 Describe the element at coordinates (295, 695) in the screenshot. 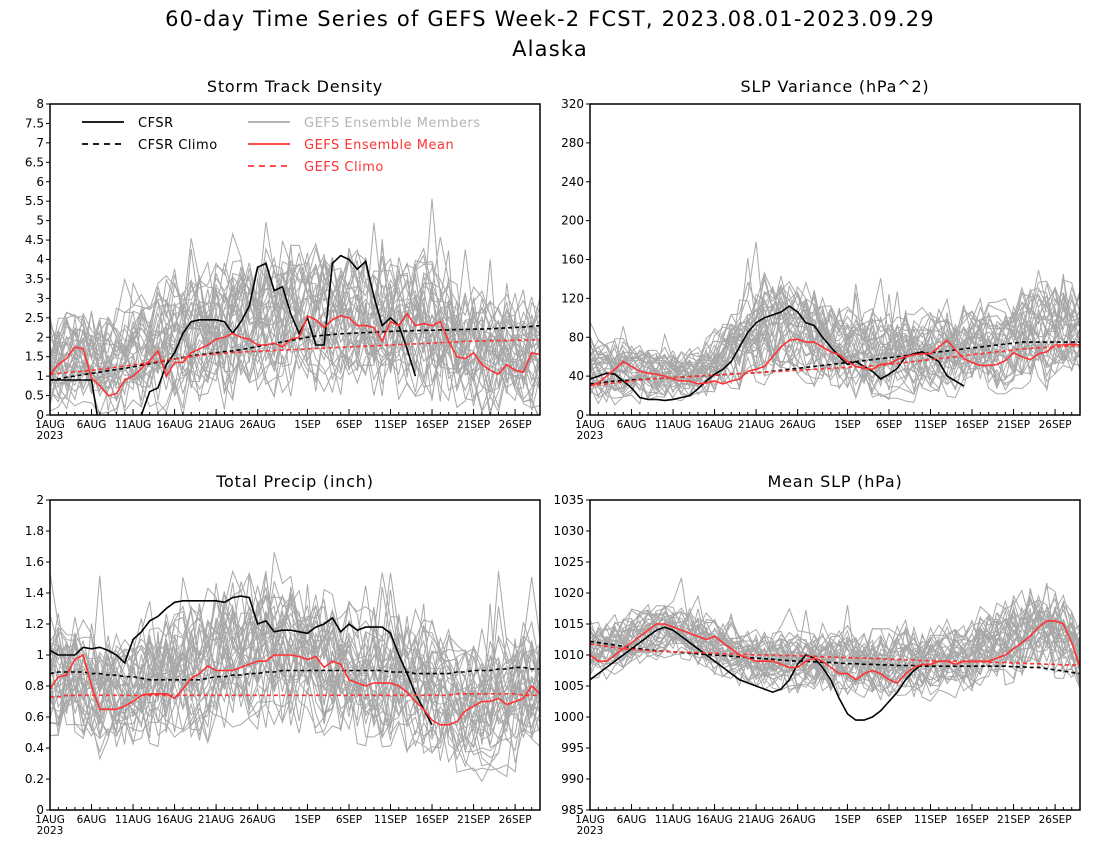

I see `series-gefs-climo-total-precip` at that location.